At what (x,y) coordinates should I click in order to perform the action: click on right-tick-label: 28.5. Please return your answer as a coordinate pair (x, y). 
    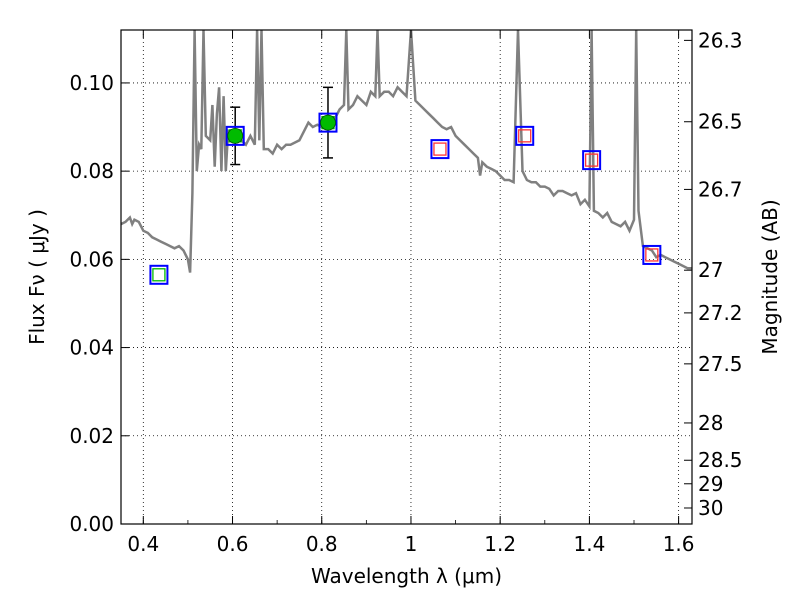
    Looking at the image, I should click on (720, 460).